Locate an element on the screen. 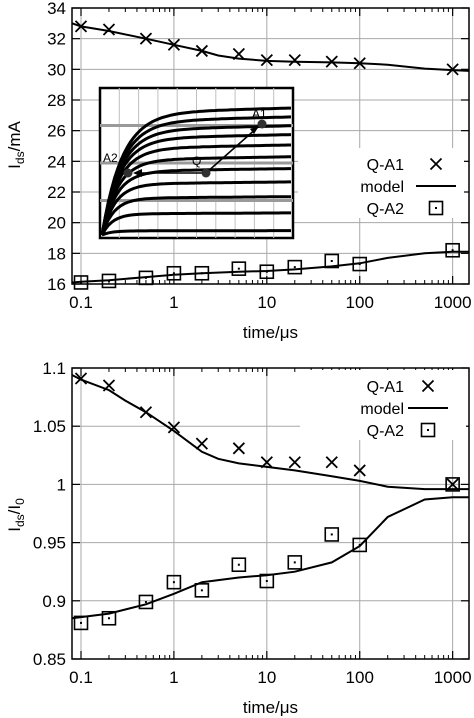 The width and height of the screenshot is (474, 718). y-tick-label: 22 is located at coordinates (56, 192).